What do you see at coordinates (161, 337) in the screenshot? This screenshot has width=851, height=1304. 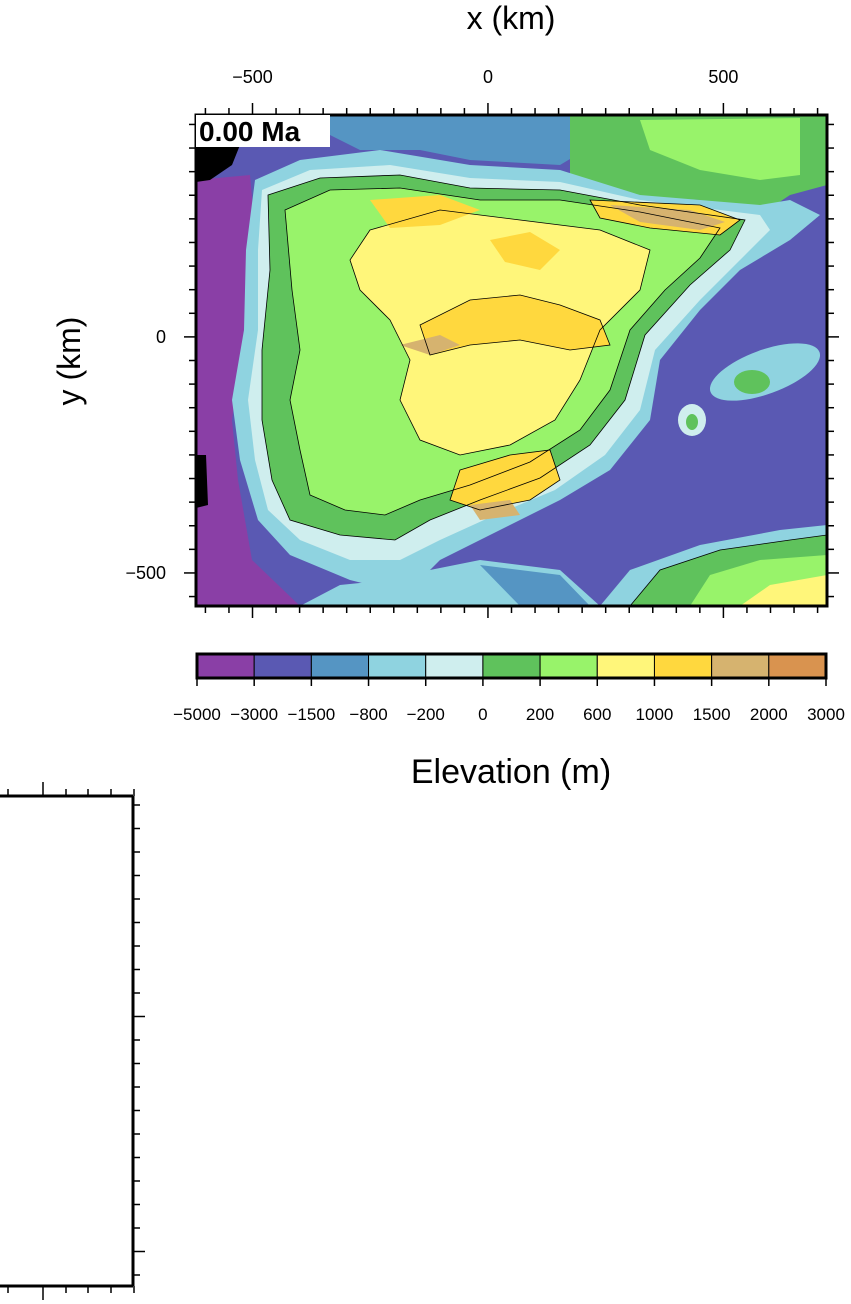 I see `y-tick-label: 0` at bounding box center [161, 337].